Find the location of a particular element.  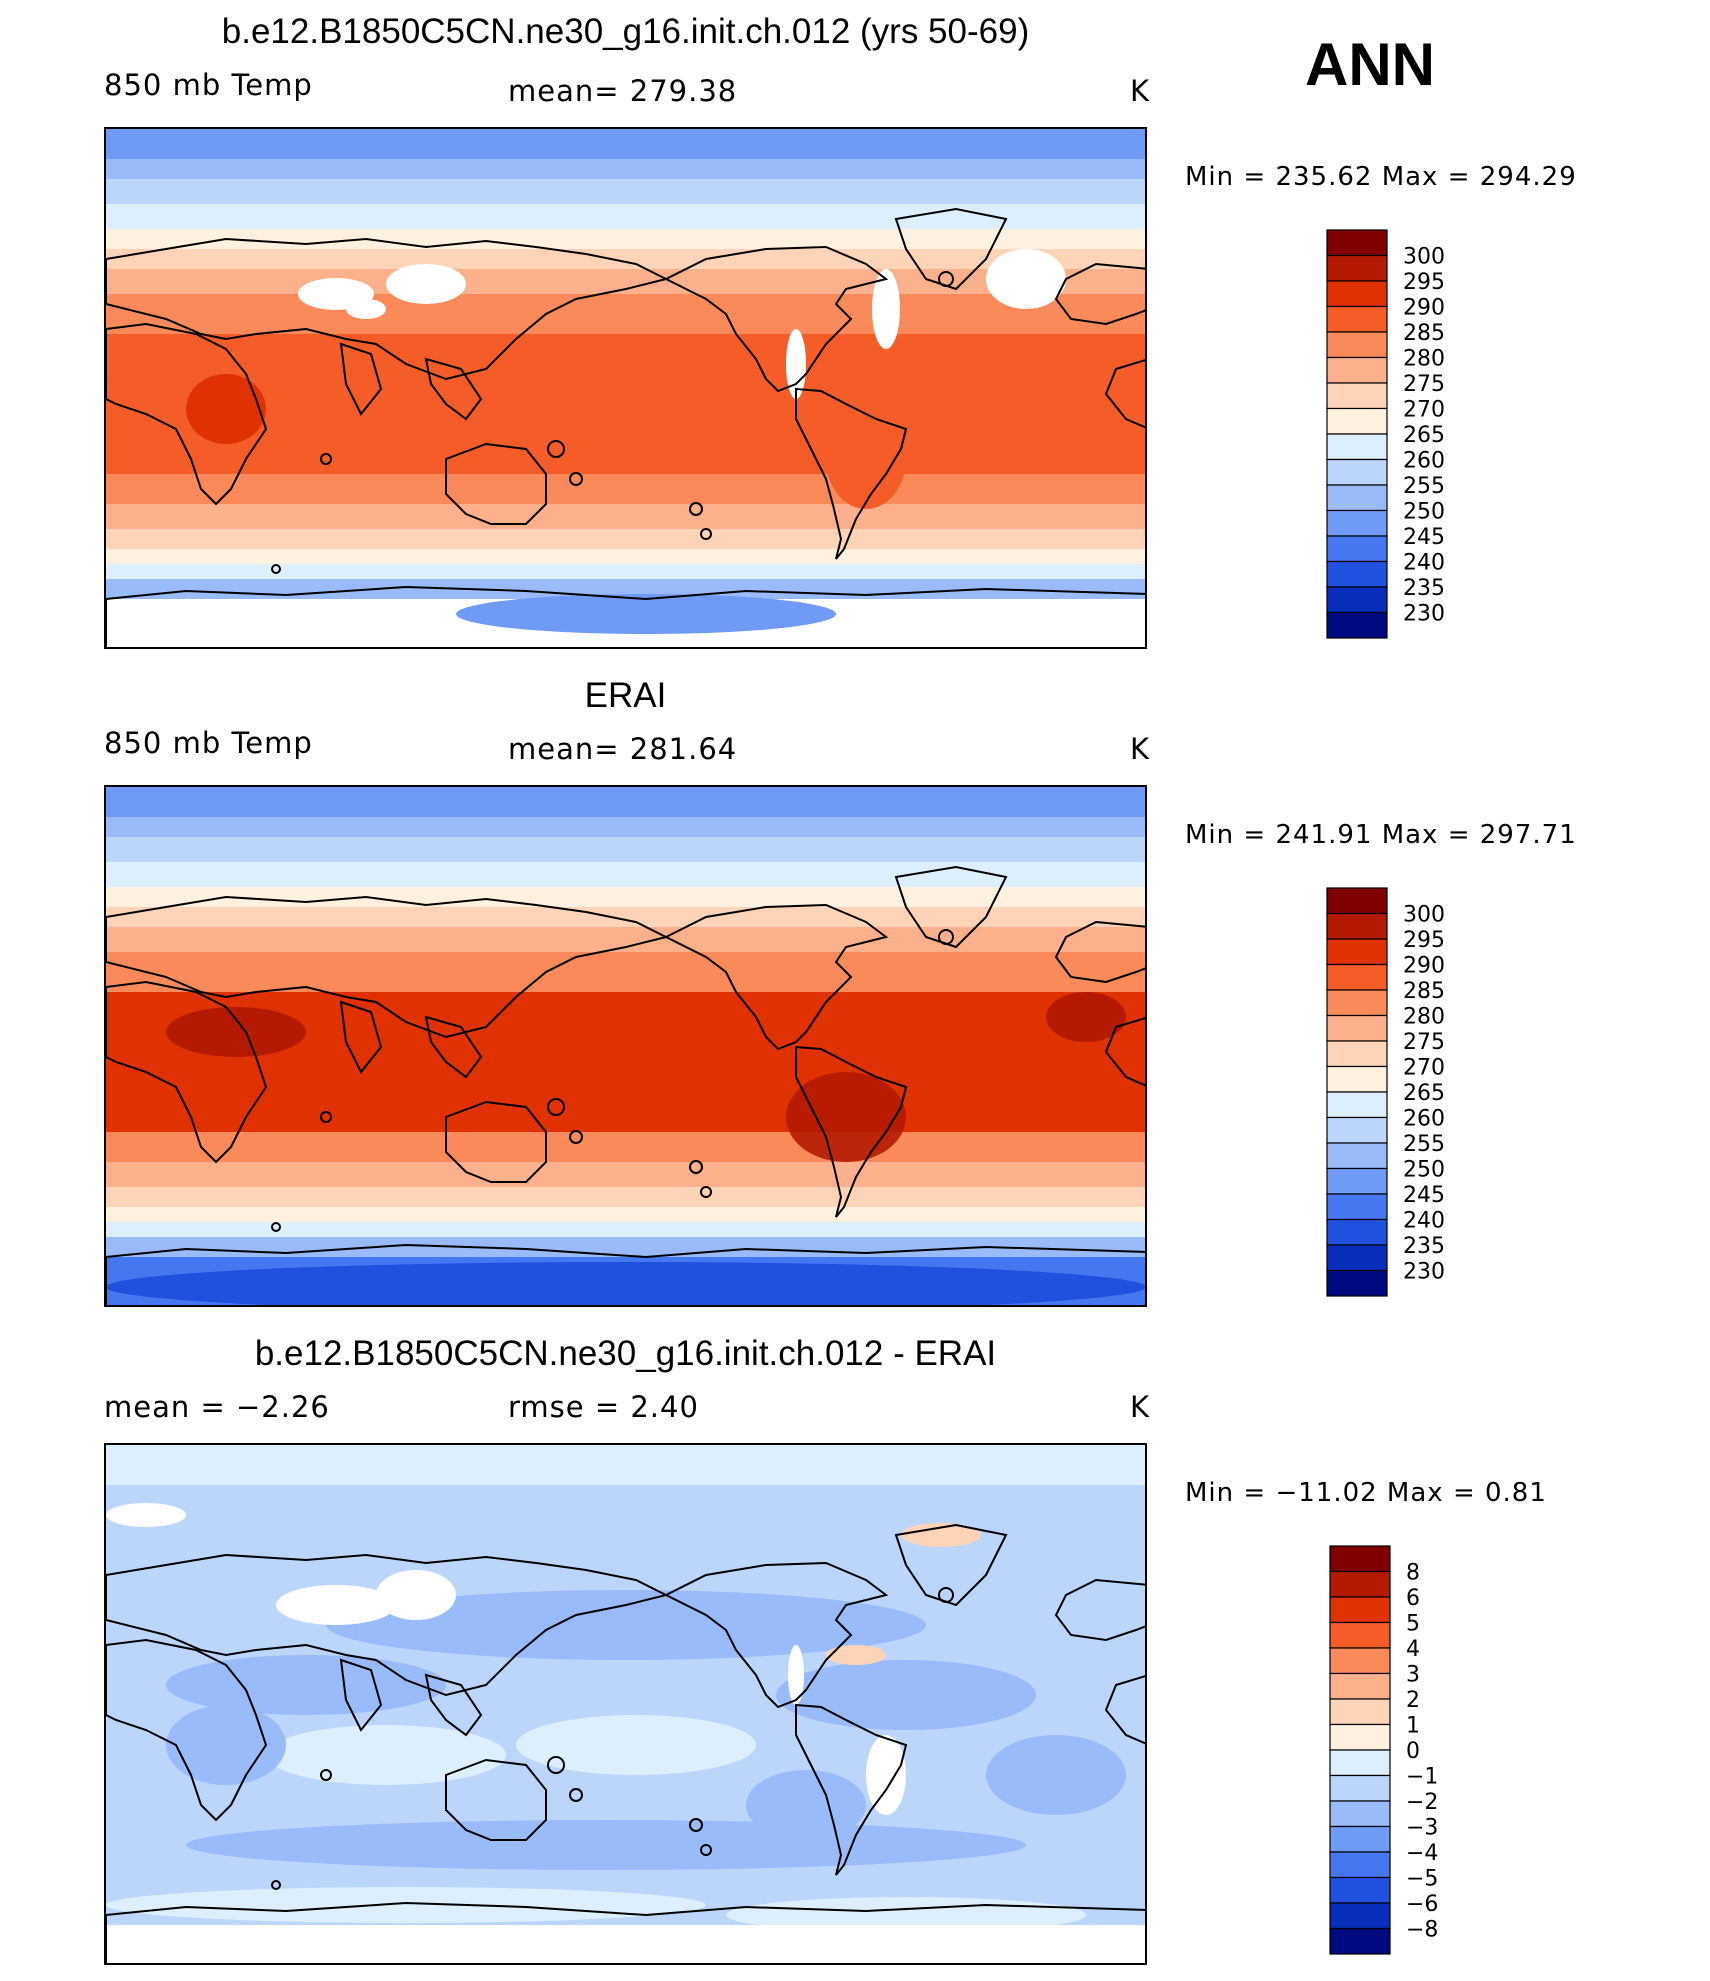

colorbar-tick-label: −6 is located at coordinates (1422, 1904).